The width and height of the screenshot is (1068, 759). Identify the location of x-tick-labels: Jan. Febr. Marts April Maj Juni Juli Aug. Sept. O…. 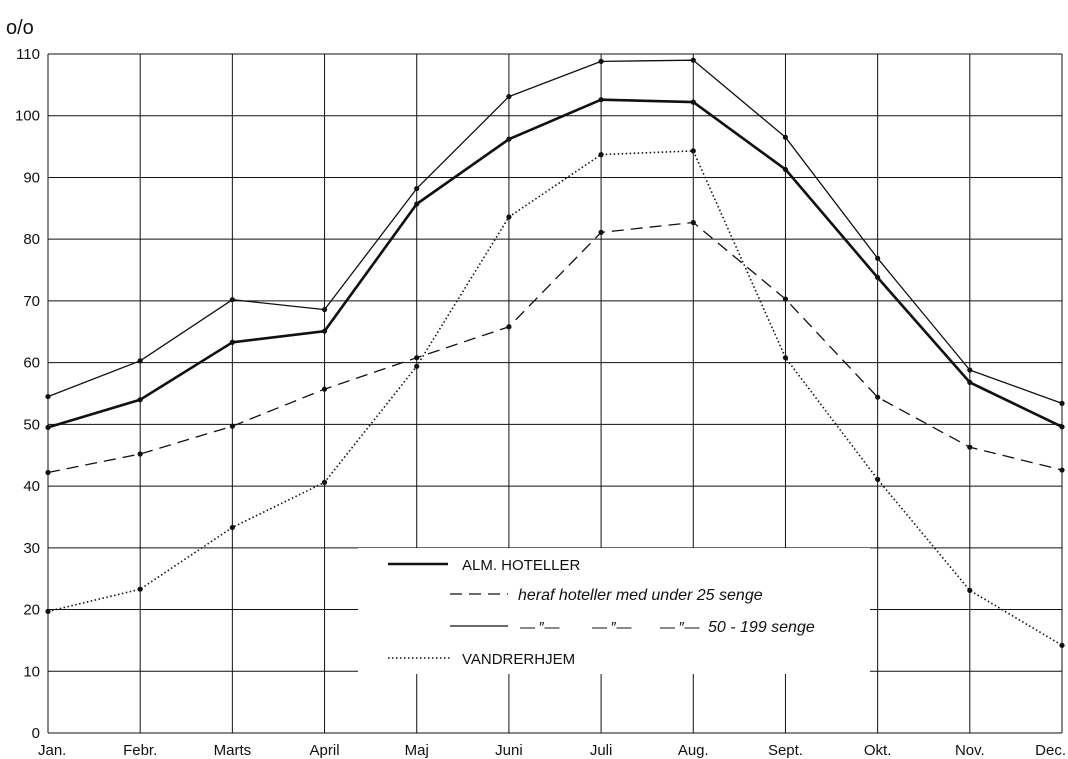
(552, 750).